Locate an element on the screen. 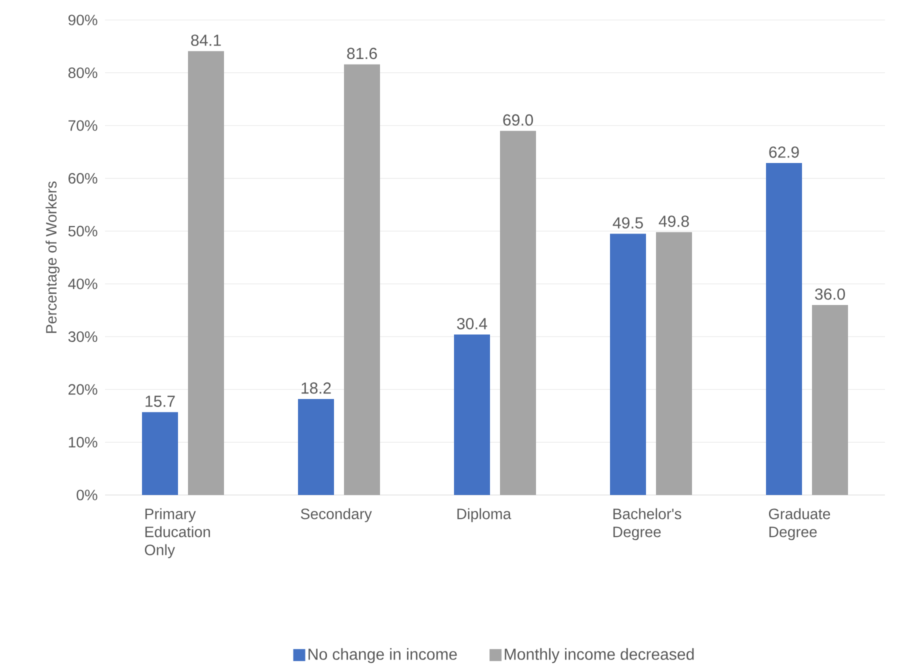 The image size is (909, 670). y-tick-label: 30% is located at coordinates (83, 336).